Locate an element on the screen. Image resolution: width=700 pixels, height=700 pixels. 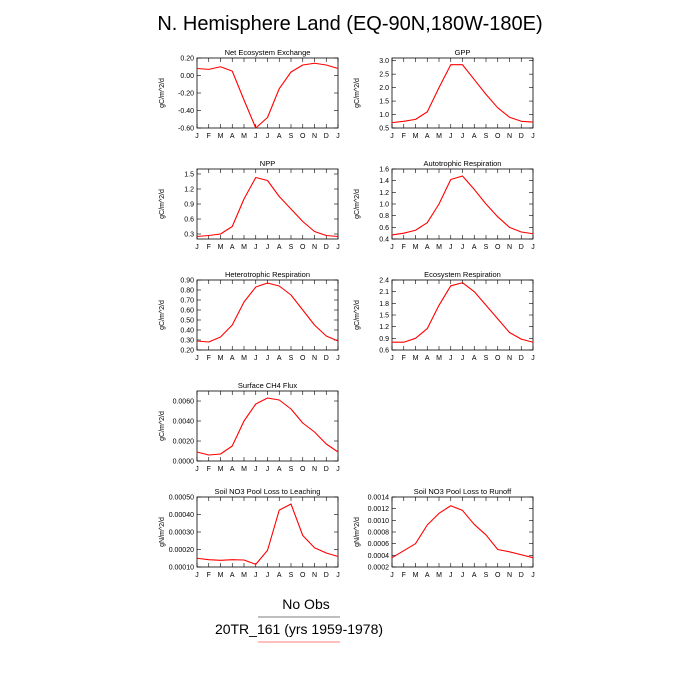
y-tick-label: 0.70 is located at coordinates (187, 301).